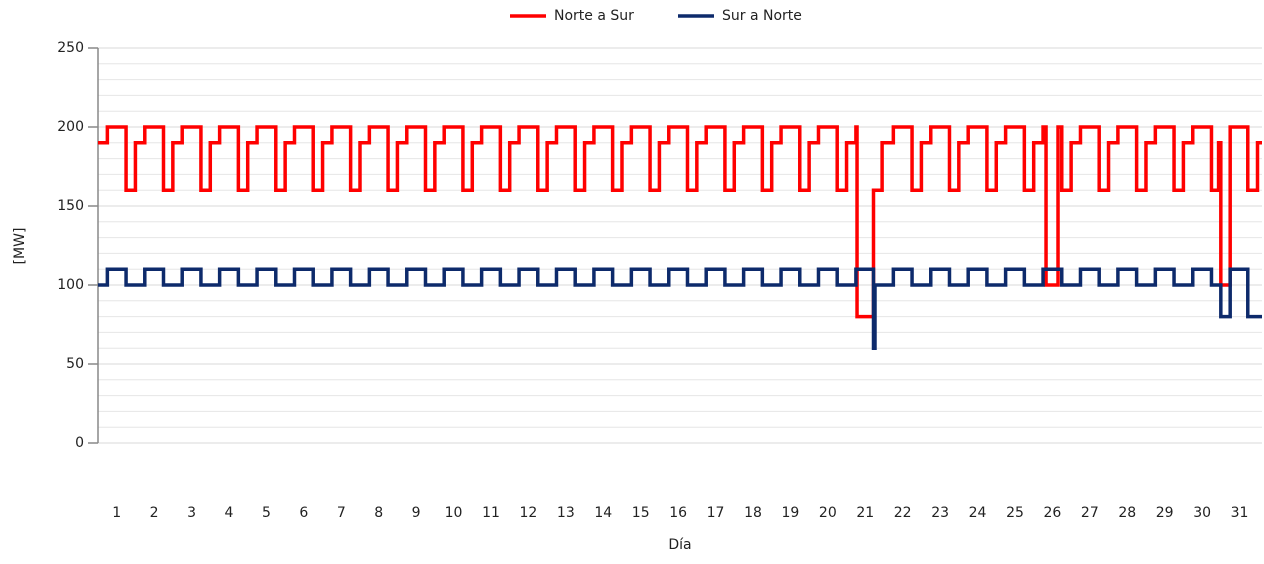 Image resolution: width=1264 pixels, height=564 pixels. What do you see at coordinates (940, 513) in the screenshot?
I see `x-tick-label: 23` at bounding box center [940, 513].